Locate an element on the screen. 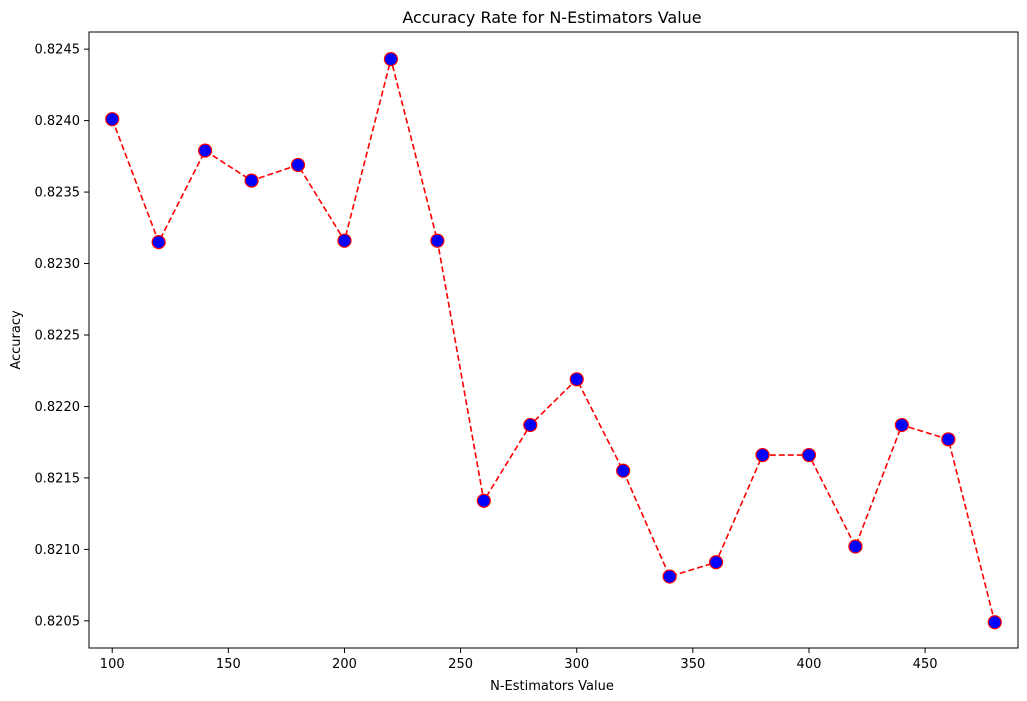  y-tick-label: 0.8215 is located at coordinates (58, 478).